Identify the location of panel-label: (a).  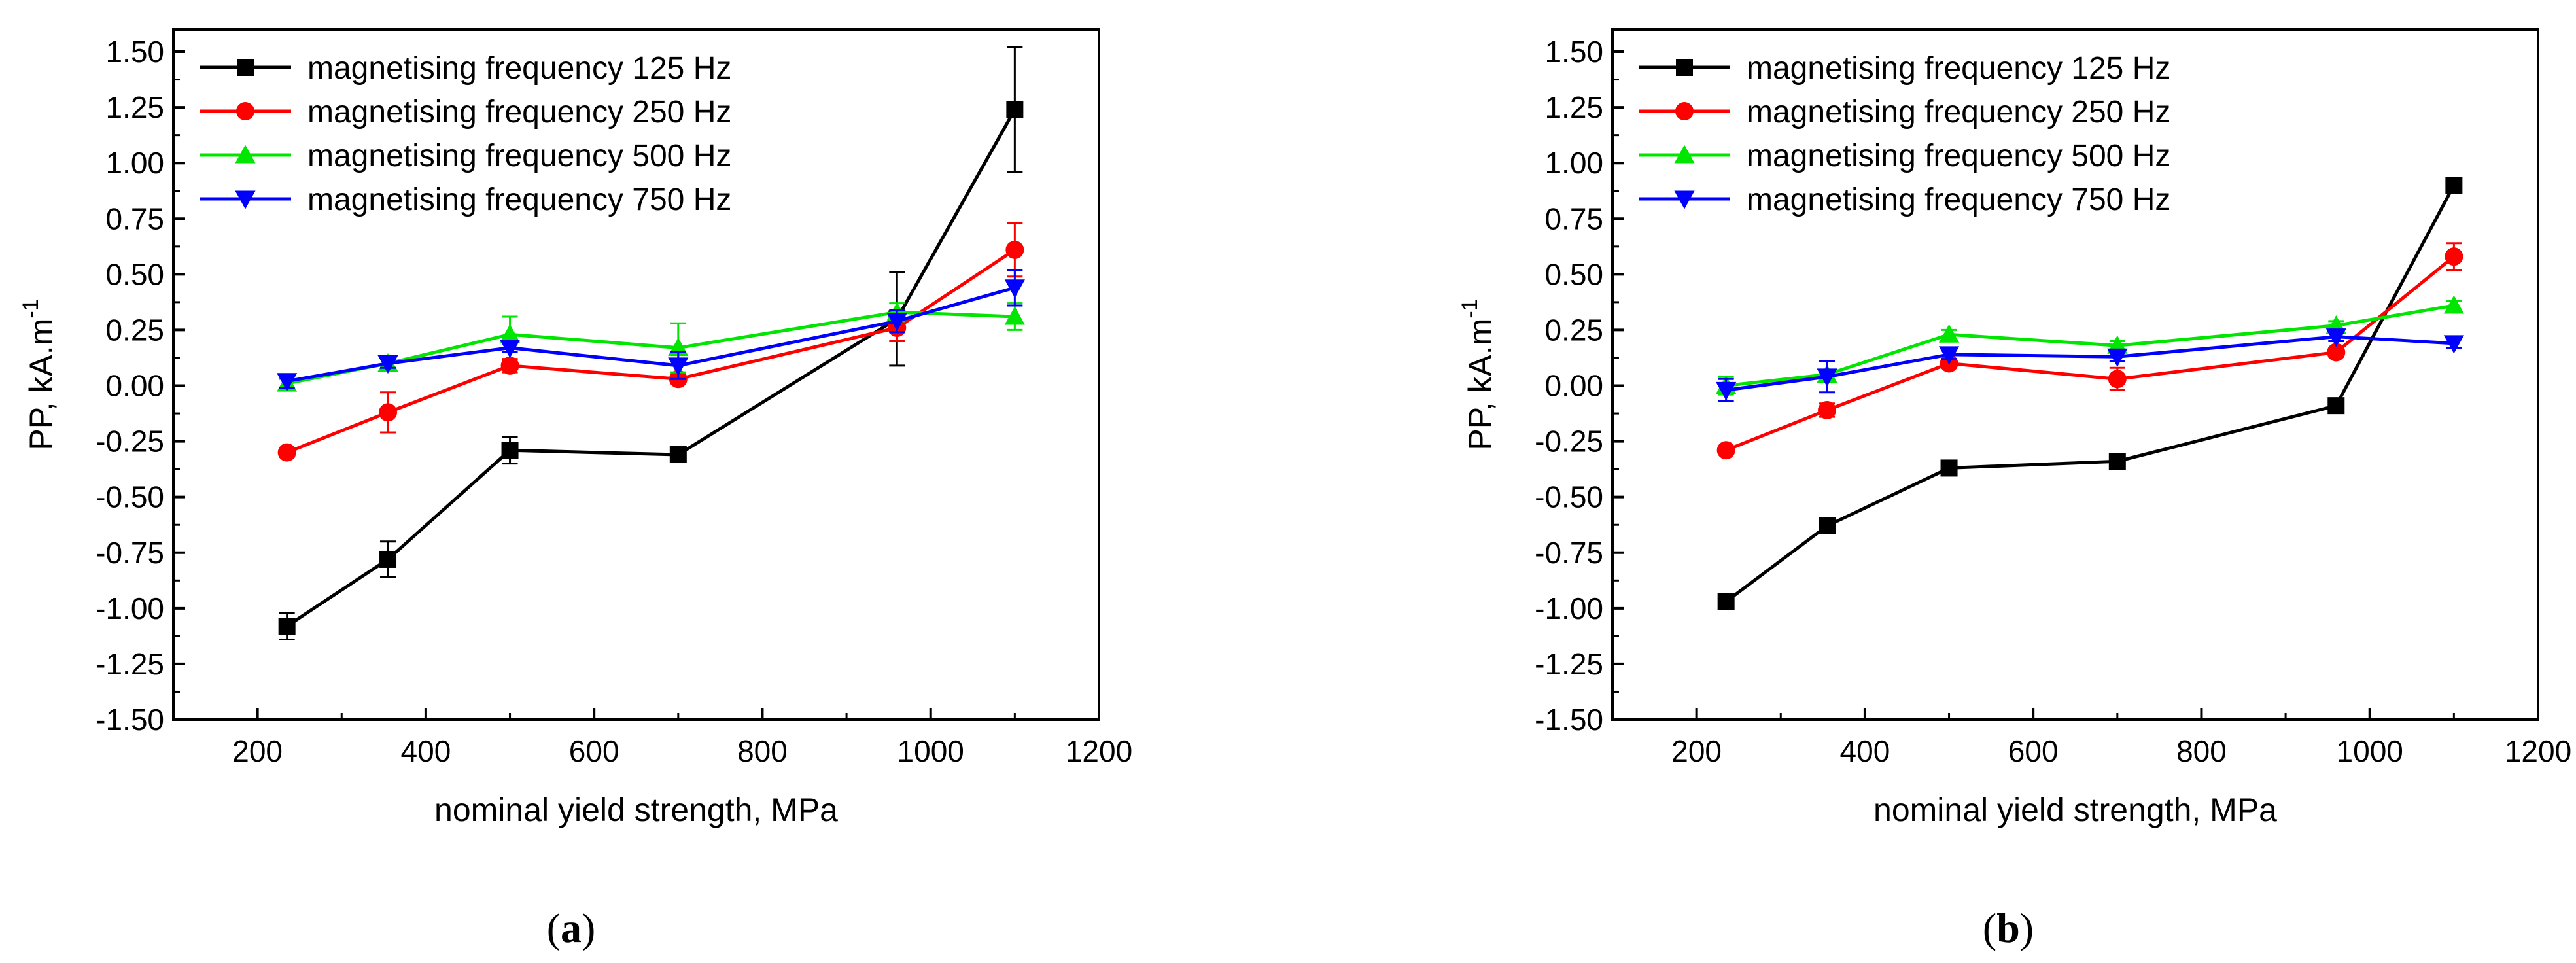
(571, 928).